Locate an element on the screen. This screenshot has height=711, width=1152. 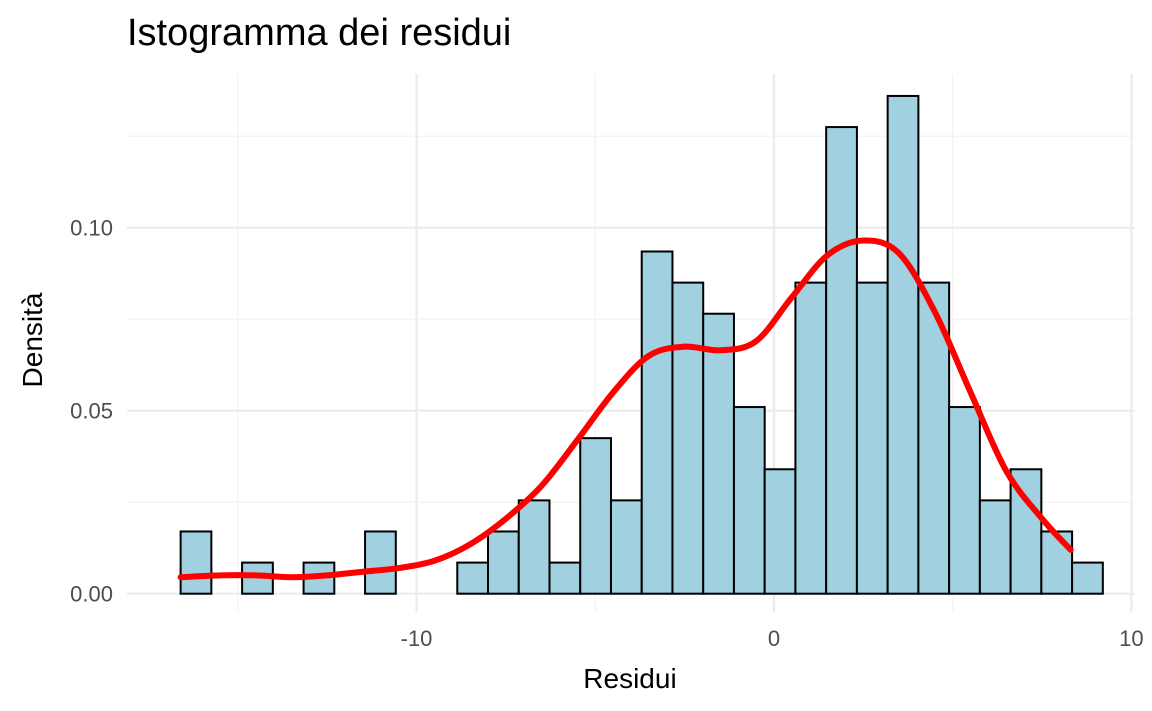
y-tick-label: 0.05 is located at coordinates (91, 411).